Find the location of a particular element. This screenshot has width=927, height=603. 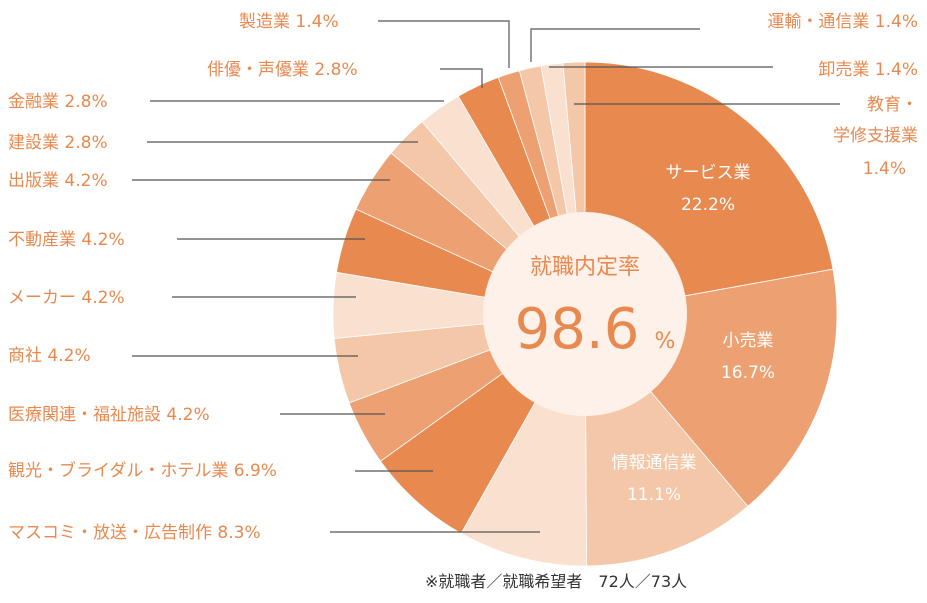

slice-label: 俳優・声優業 2.8% is located at coordinates (282, 70).